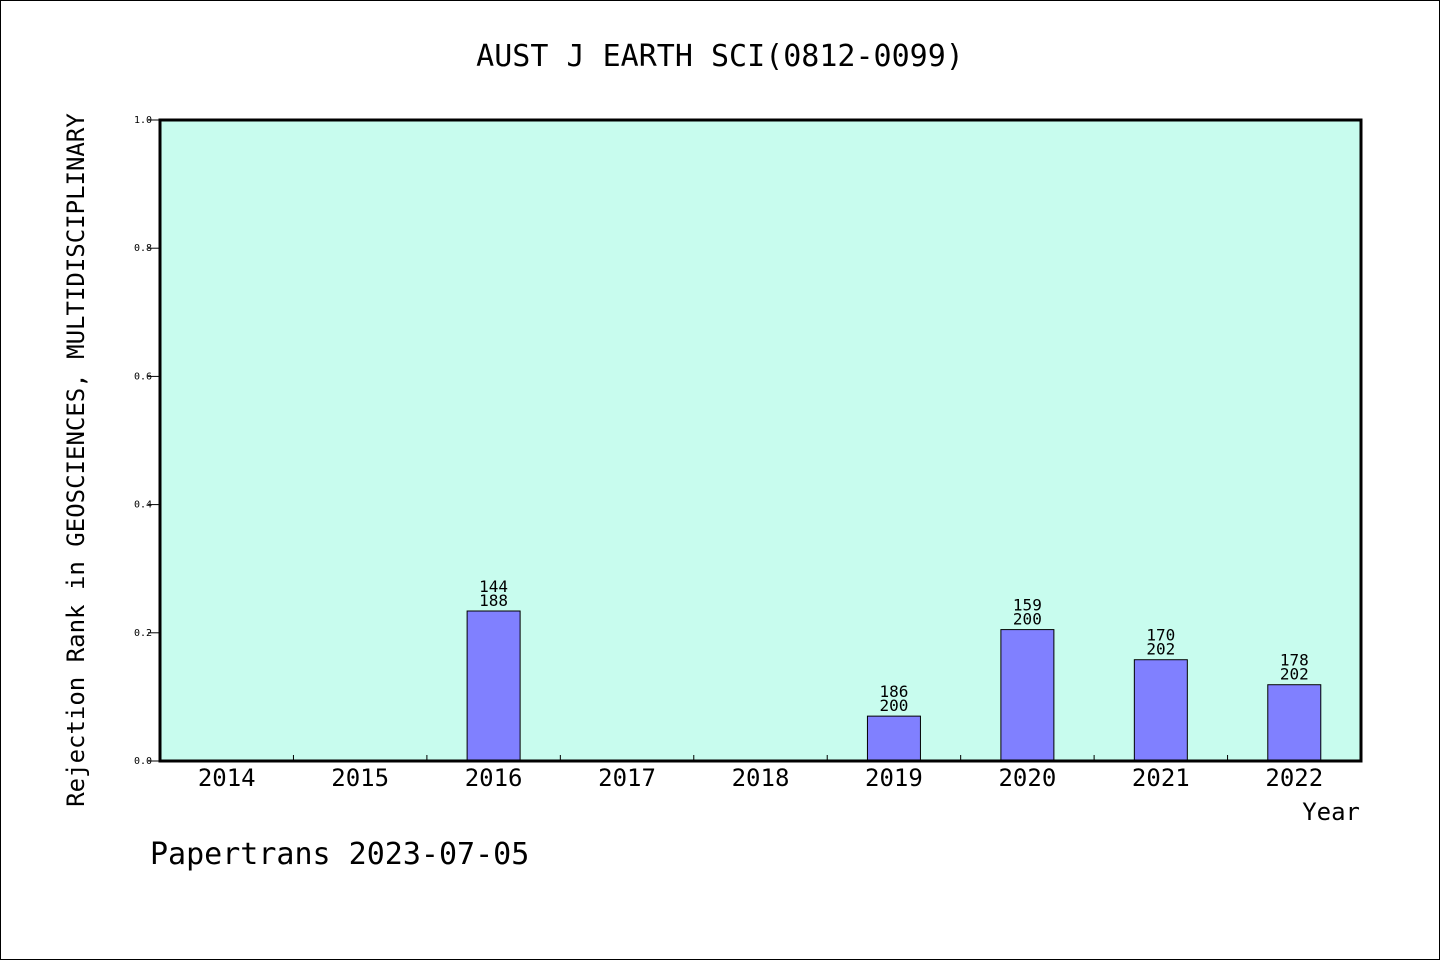 The image size is (1440, 960). Describe the element at coordinates (493, 686) in the screenshot. I see `bar-2016` at that location.